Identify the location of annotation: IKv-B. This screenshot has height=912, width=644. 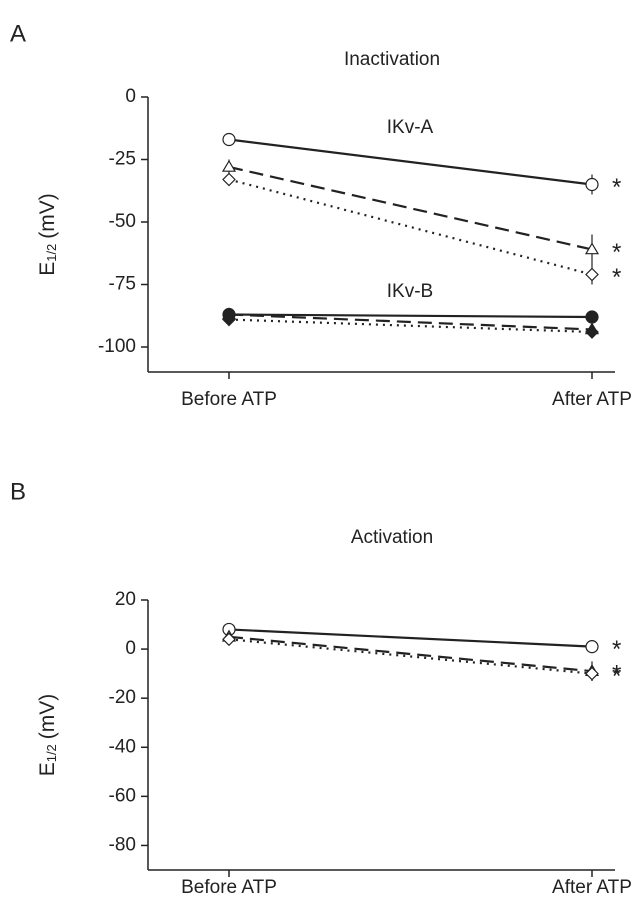
(410, 291).